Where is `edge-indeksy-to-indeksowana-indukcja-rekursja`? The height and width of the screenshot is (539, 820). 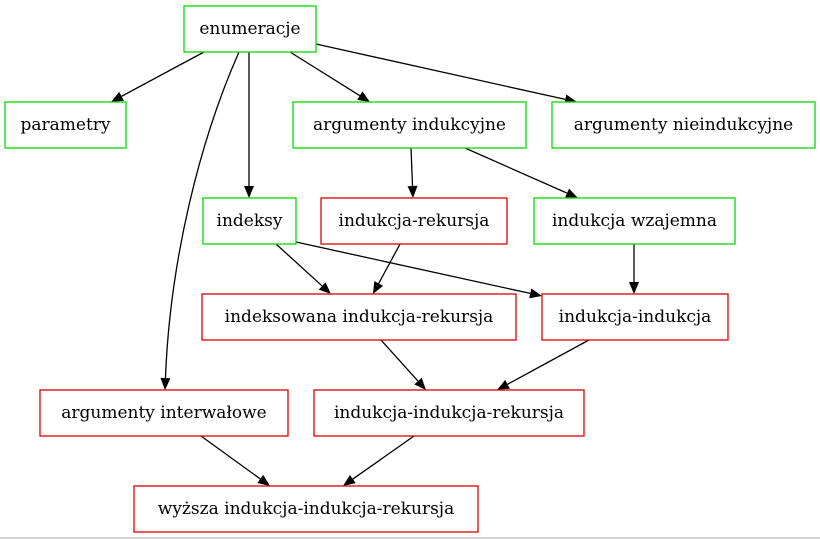 edge-indeksy-to-indeksowana-indukcja-rekursja is located at coordinates (303, 268).